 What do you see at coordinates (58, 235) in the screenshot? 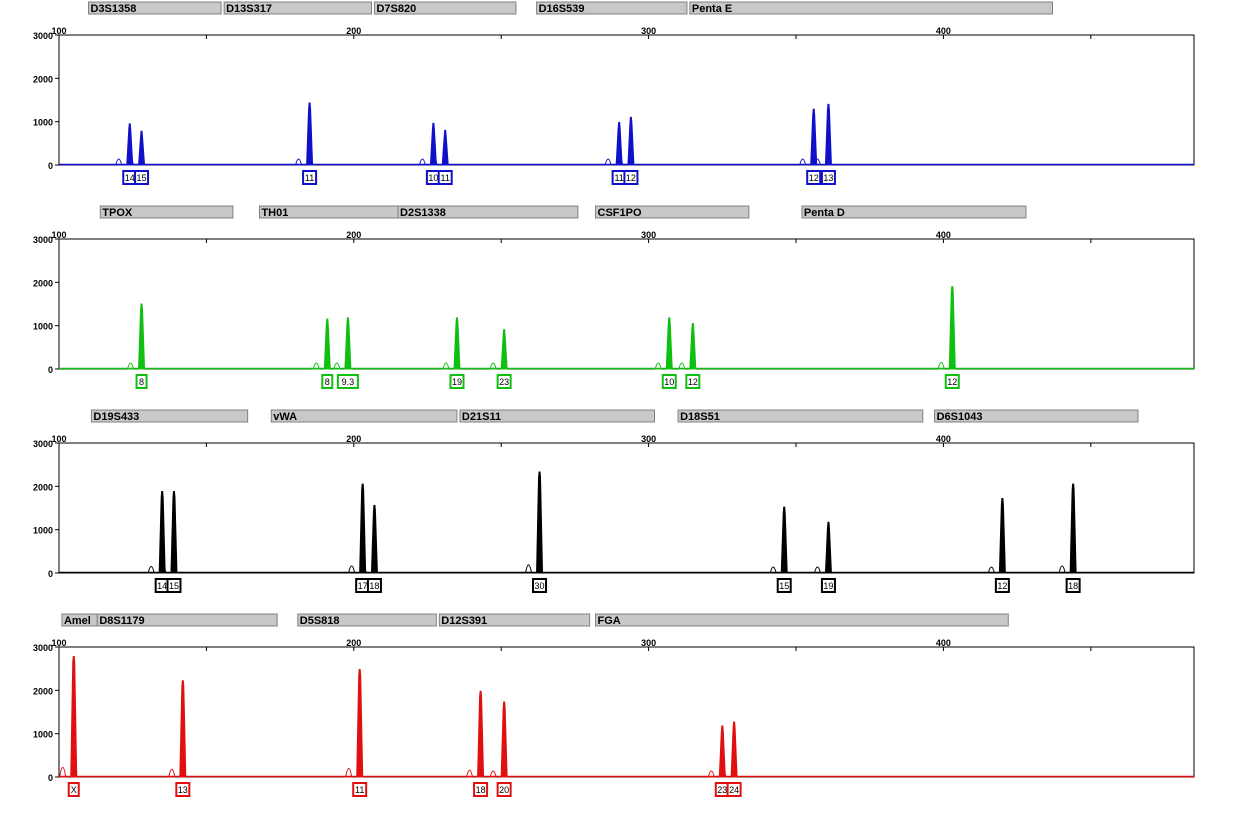
I see `x-tick-label: 100` at bounding box center [58, 235].